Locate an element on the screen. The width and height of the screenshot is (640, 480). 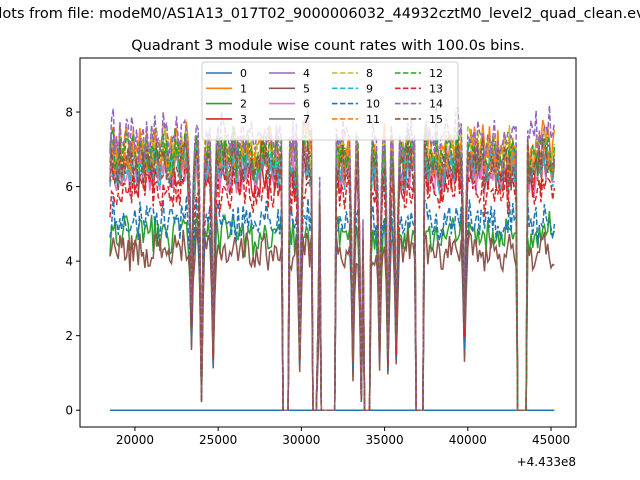
legend-label: 6 is located at coordinates (306, 104).